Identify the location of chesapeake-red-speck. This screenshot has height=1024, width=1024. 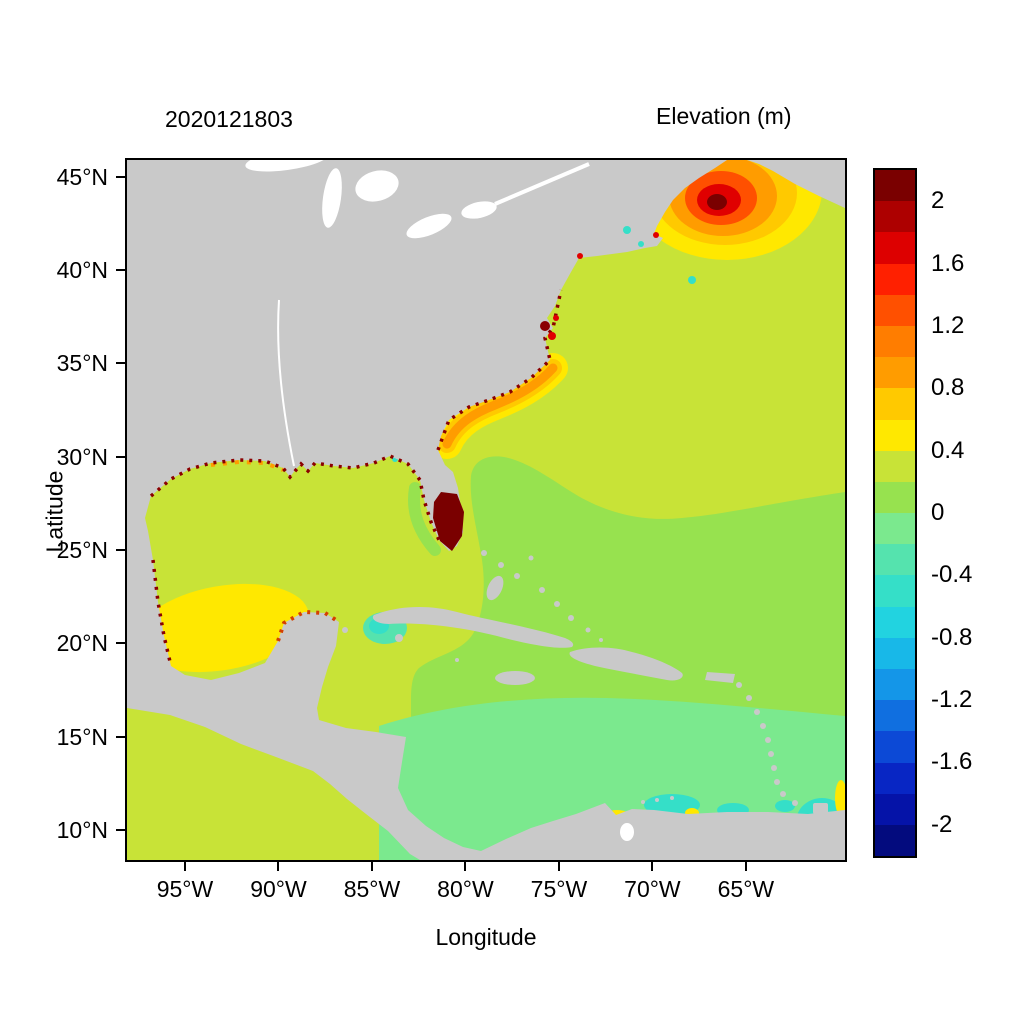
(545, 326).